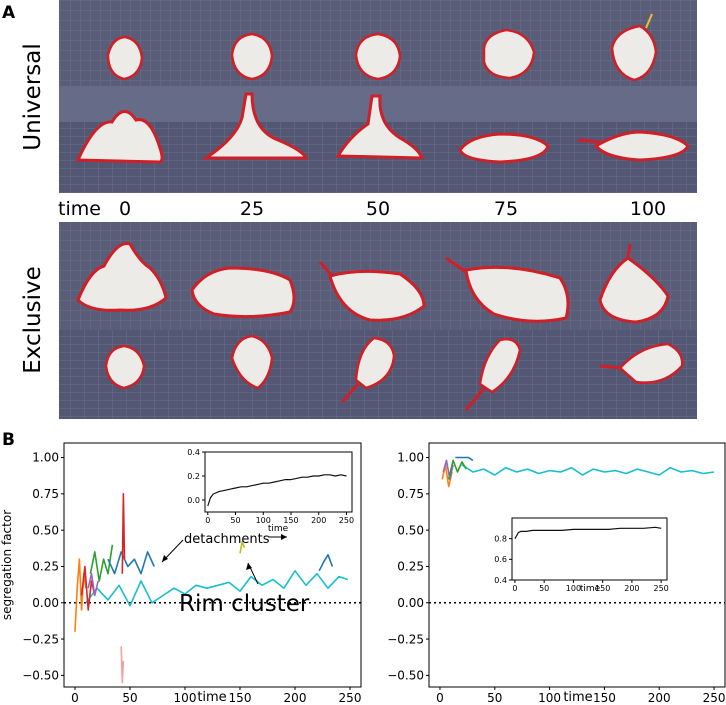 This screenshot has height=705, width=726. Describe the element at coordinates (659, 698) in the screenshot. I see `right-xtick-label-4: 200` at that location.